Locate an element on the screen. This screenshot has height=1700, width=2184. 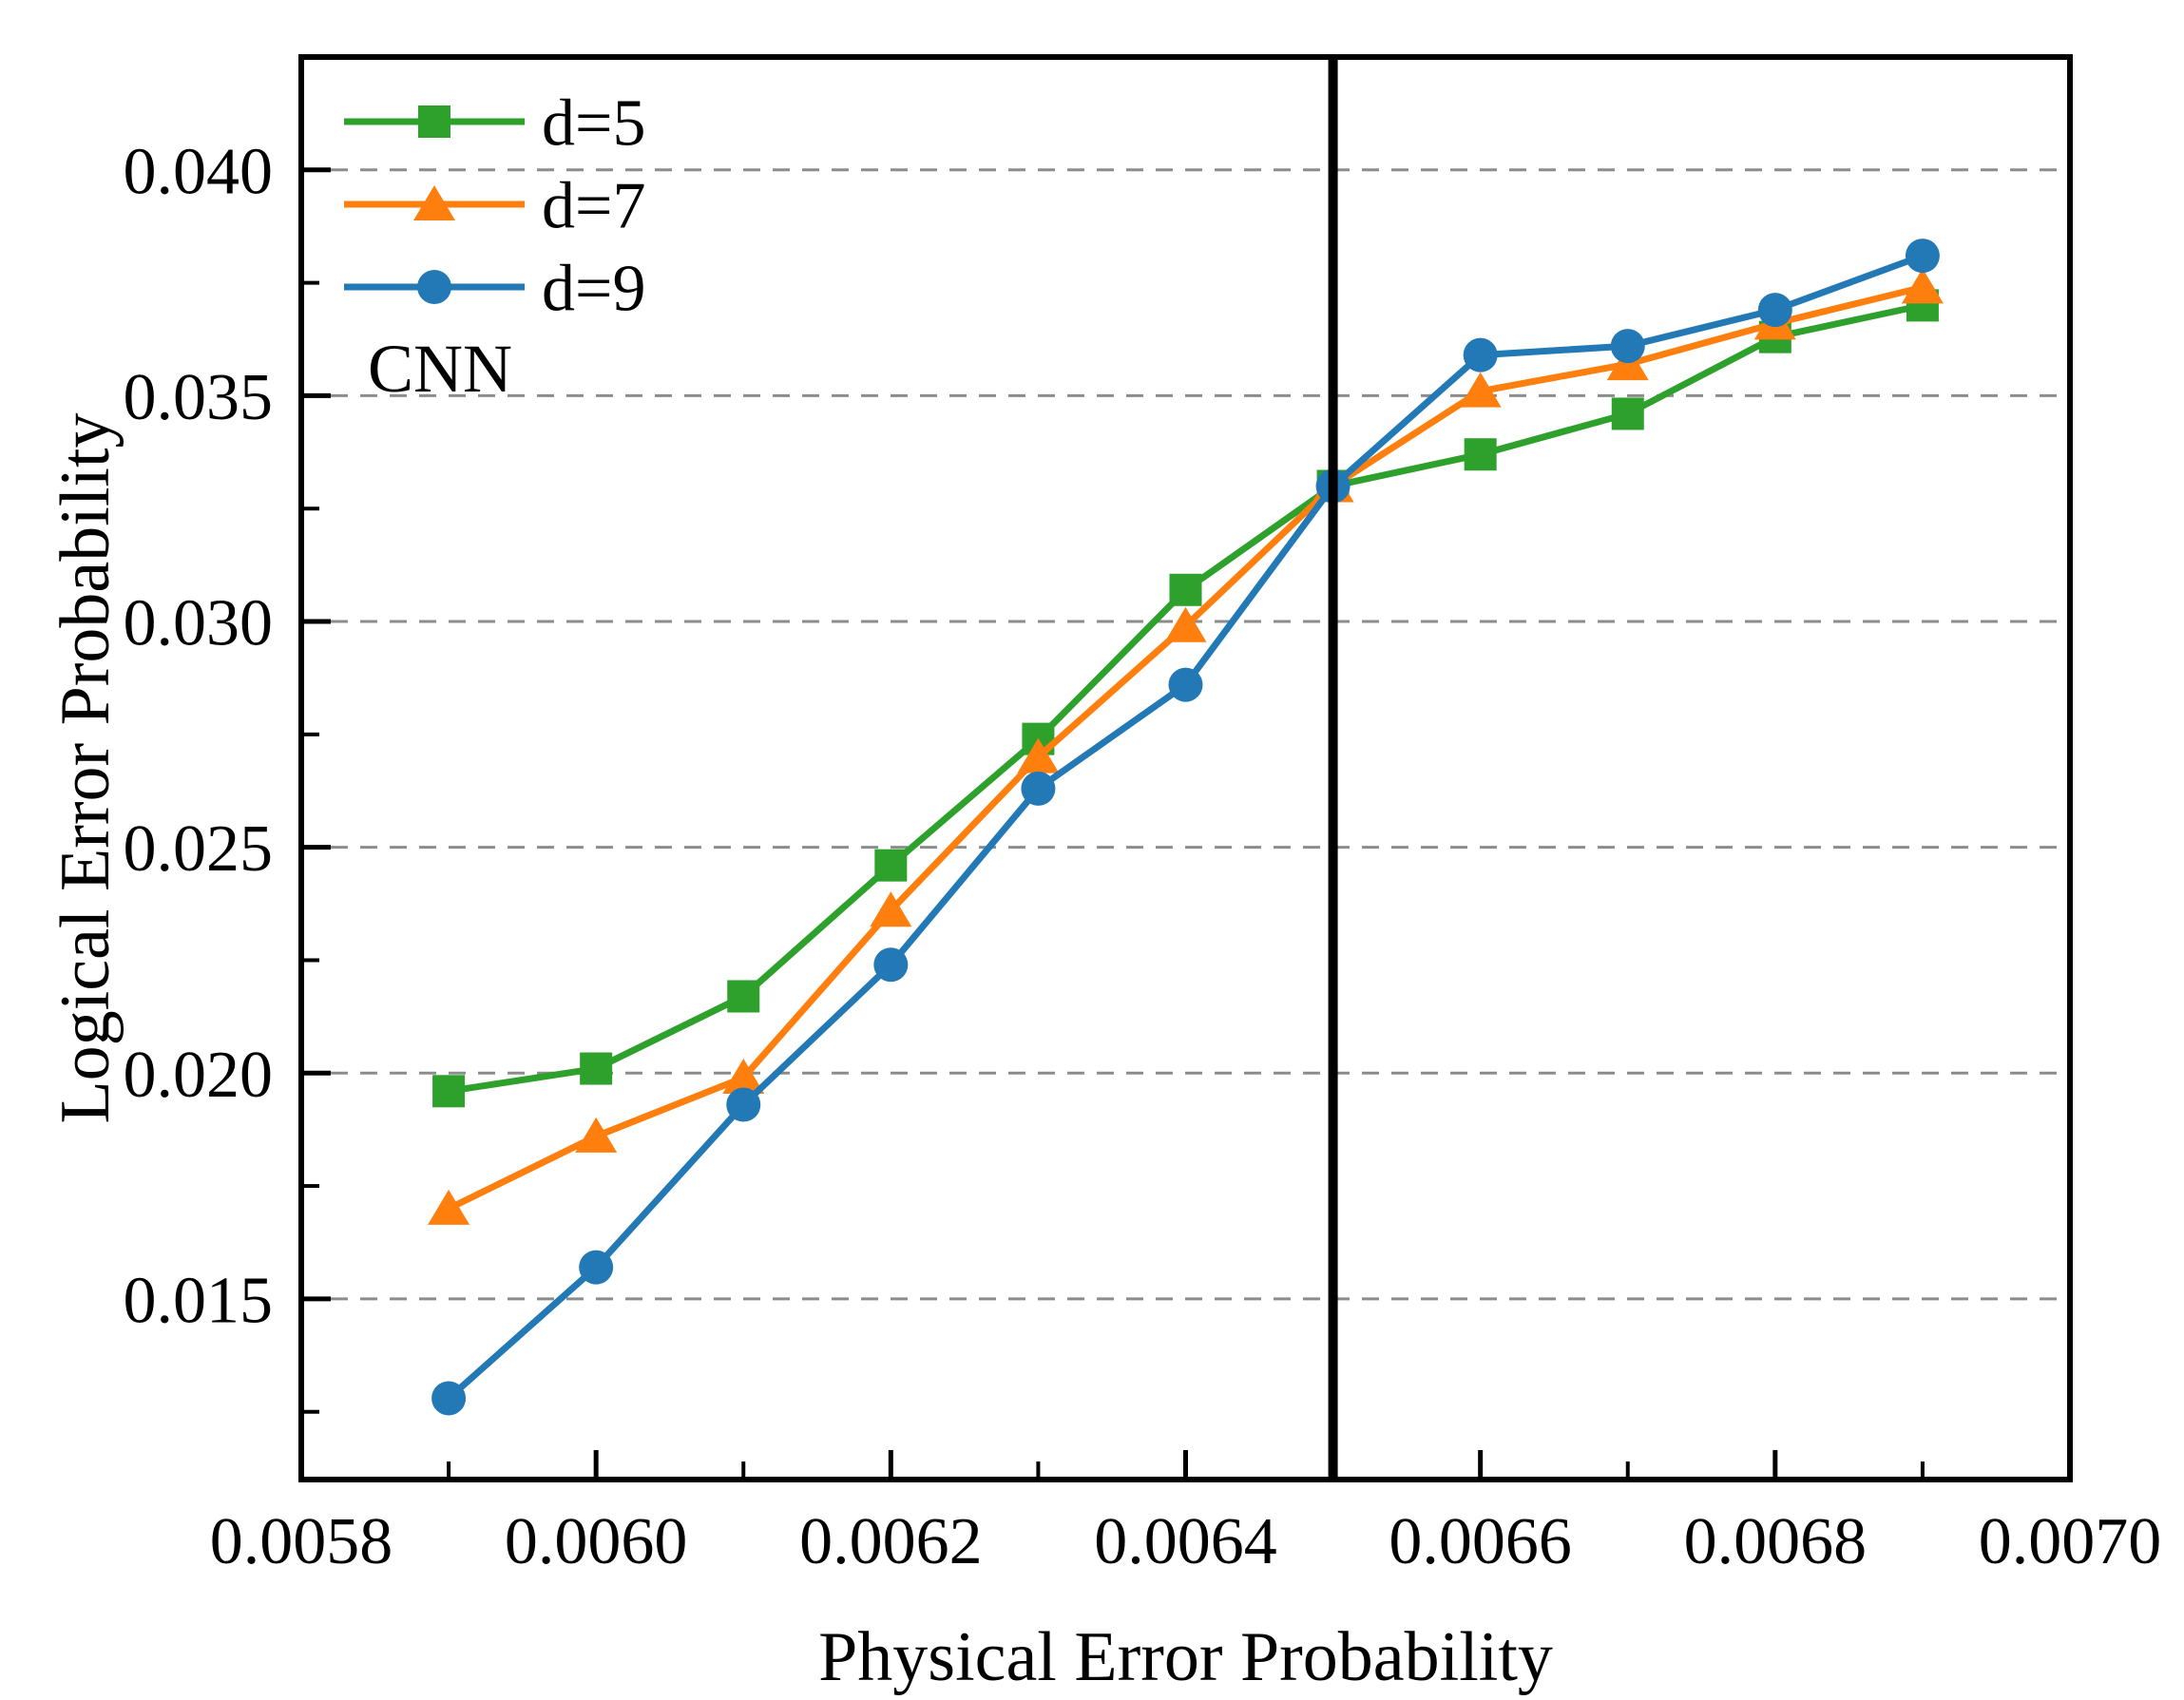
legend-item-d9: d=9 is located at coordinates (494, 289).